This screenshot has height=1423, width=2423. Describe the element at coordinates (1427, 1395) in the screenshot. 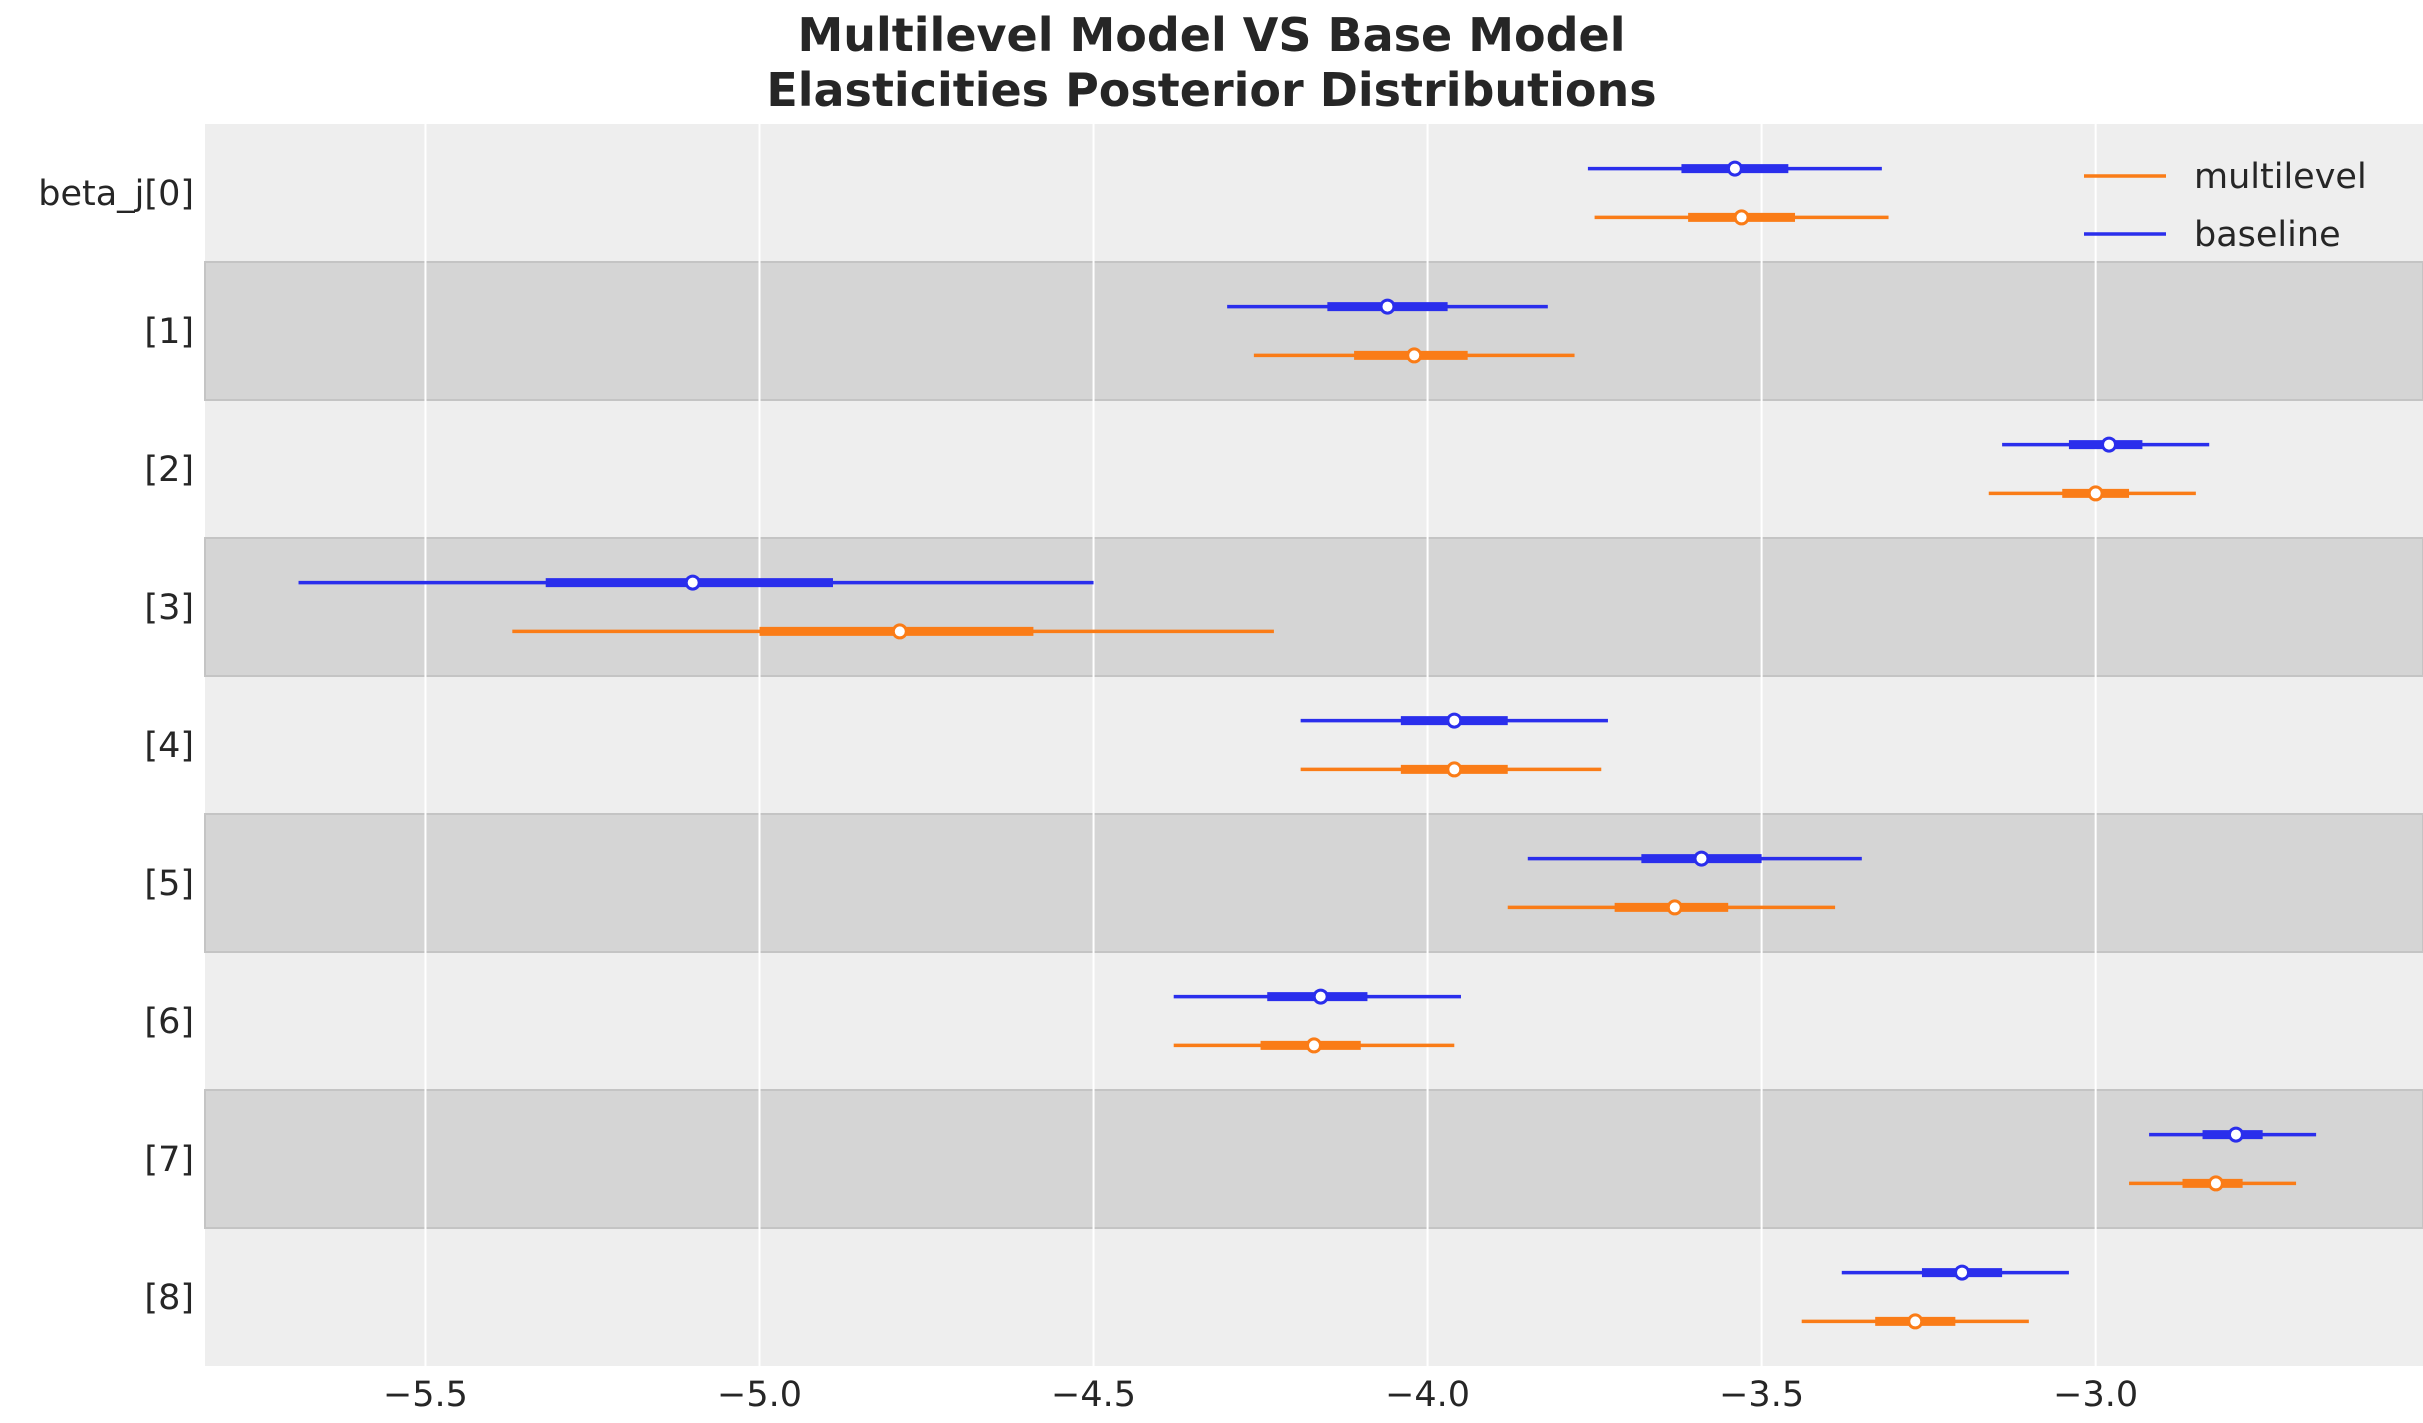

I see `x-tick-label-3: −4.0` at that location.